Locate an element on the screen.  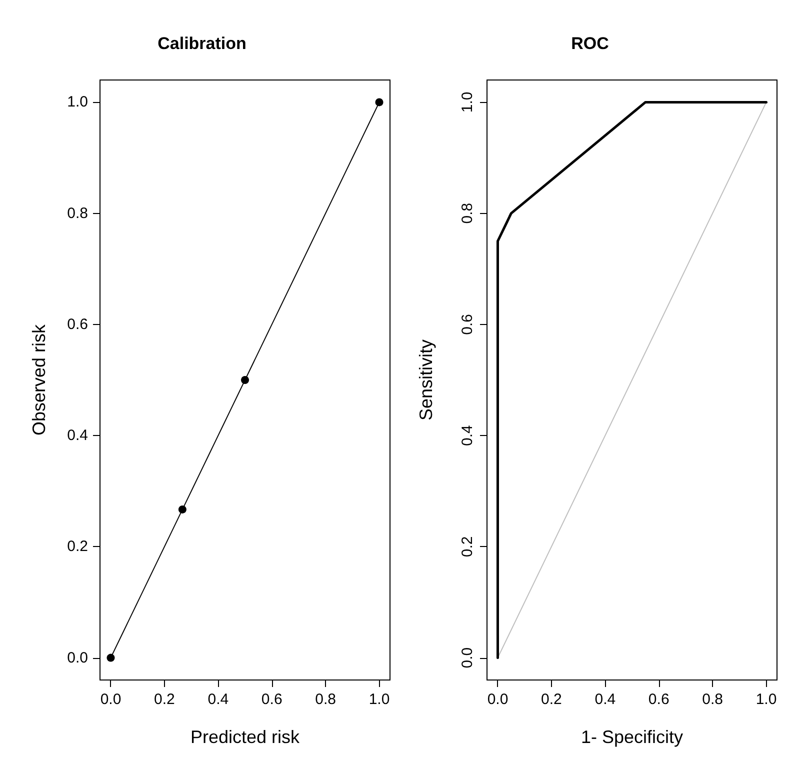
chart-title: Calibration is located at coordinates (202, 43).